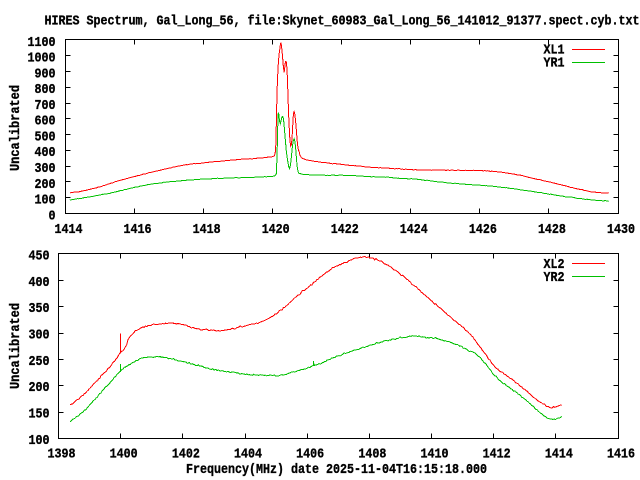 The image size is (640, 480). What do you see at coordinates (39, 309) in the screenshot?
I see `svg-text: 350` at bounding box center [39, 309].